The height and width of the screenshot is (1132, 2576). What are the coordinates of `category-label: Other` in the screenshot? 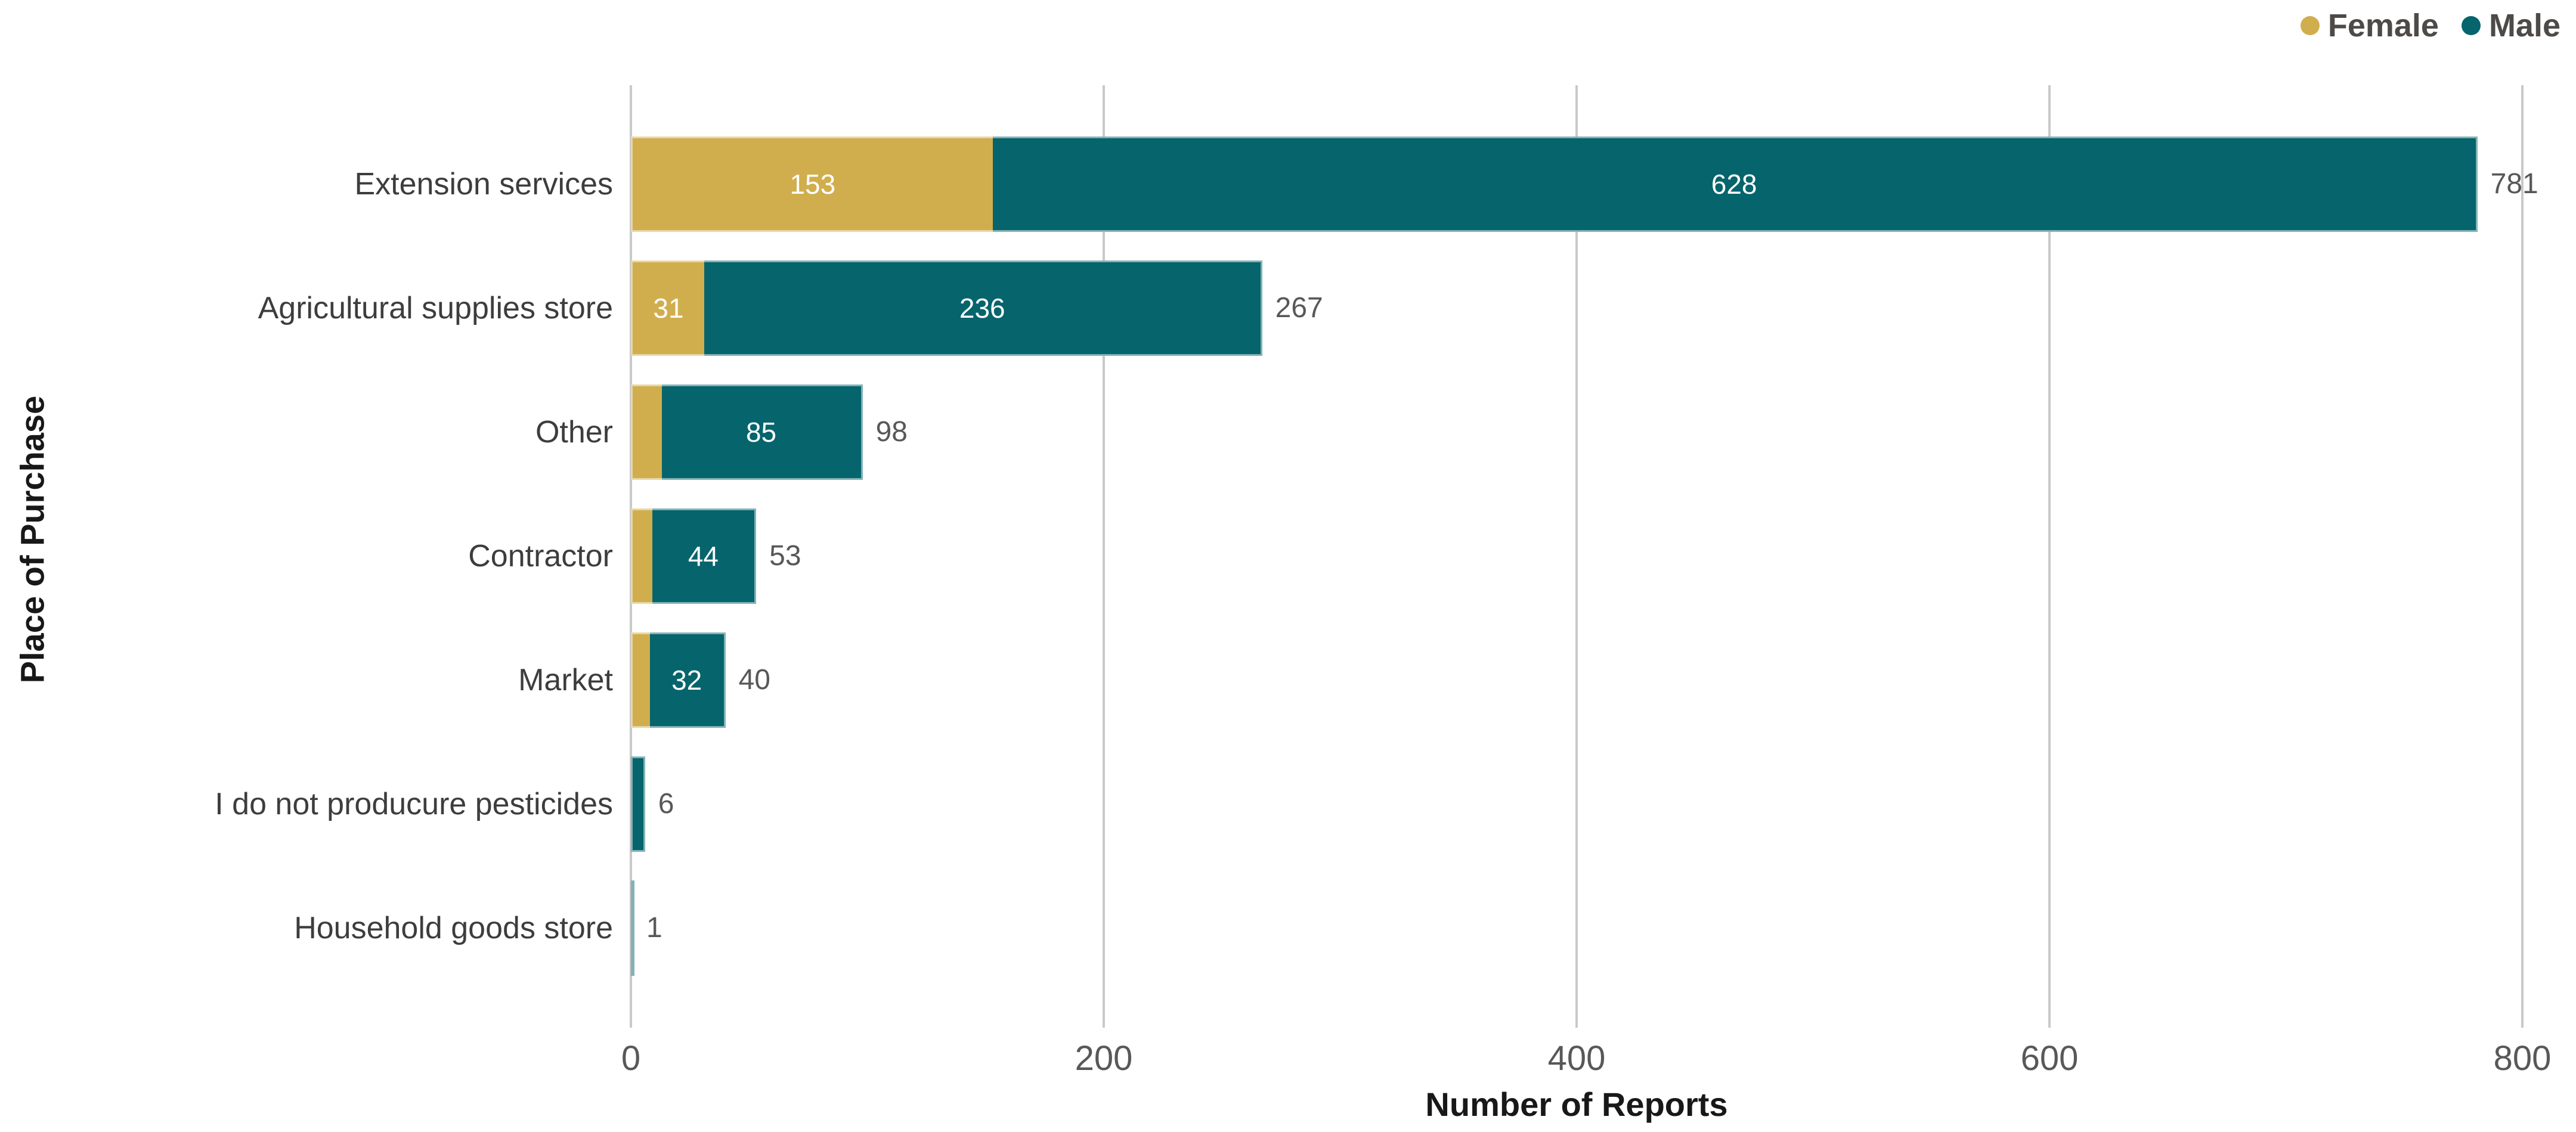 It's located at (574, 432).